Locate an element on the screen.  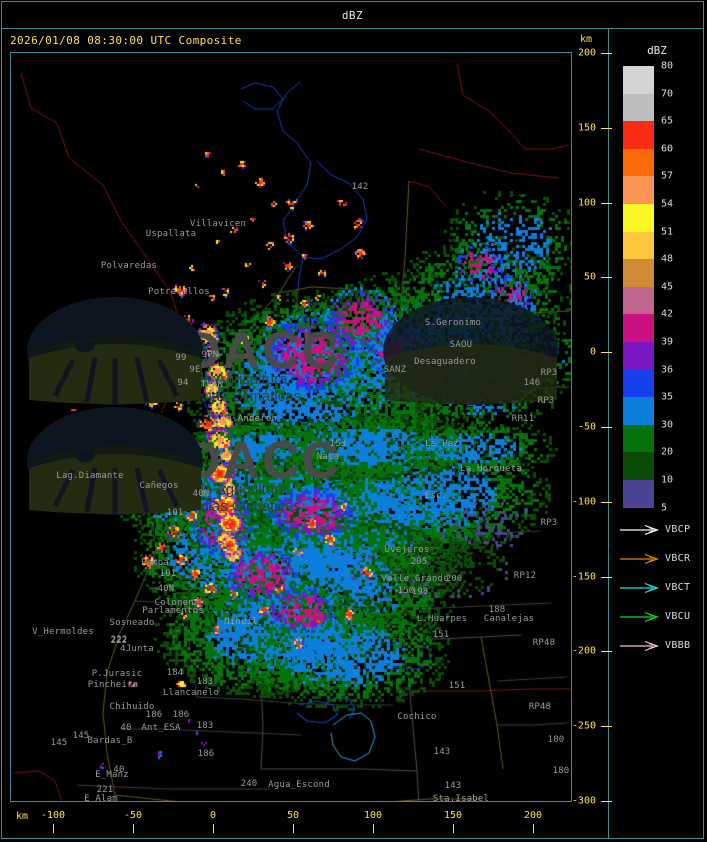
place-label: 142 is located at coordinates (360, 187).